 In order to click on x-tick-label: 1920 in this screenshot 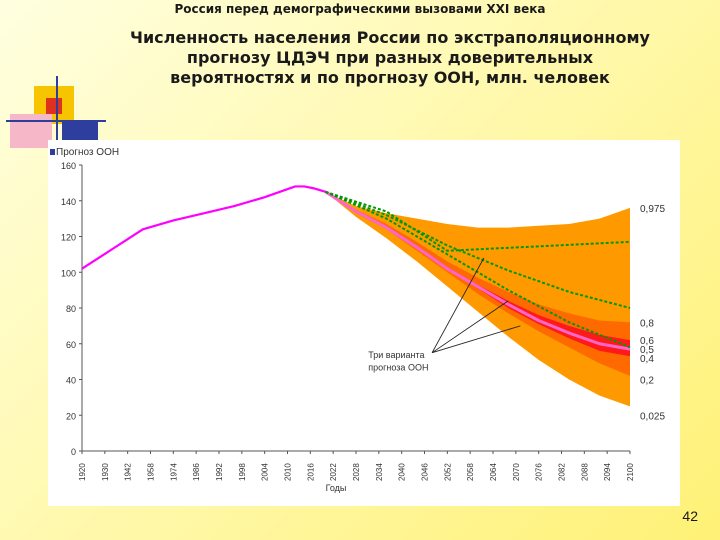, I will do `click(82, 472)`.